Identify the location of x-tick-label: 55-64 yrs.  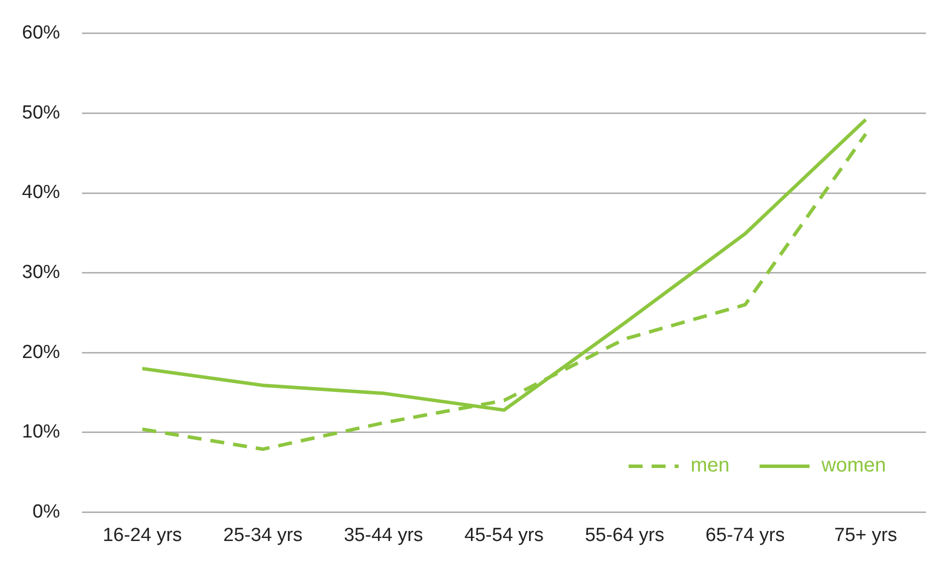
(624, 535).